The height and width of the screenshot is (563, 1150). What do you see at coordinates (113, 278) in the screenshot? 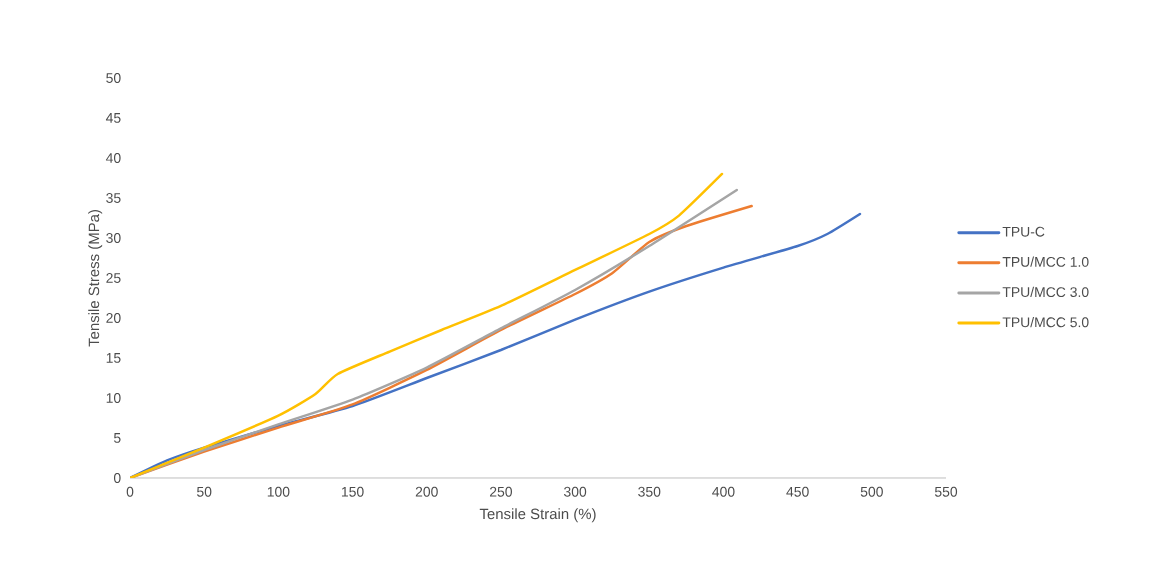
I see `y-tick-label: 25` at bounding box center [113, 278].